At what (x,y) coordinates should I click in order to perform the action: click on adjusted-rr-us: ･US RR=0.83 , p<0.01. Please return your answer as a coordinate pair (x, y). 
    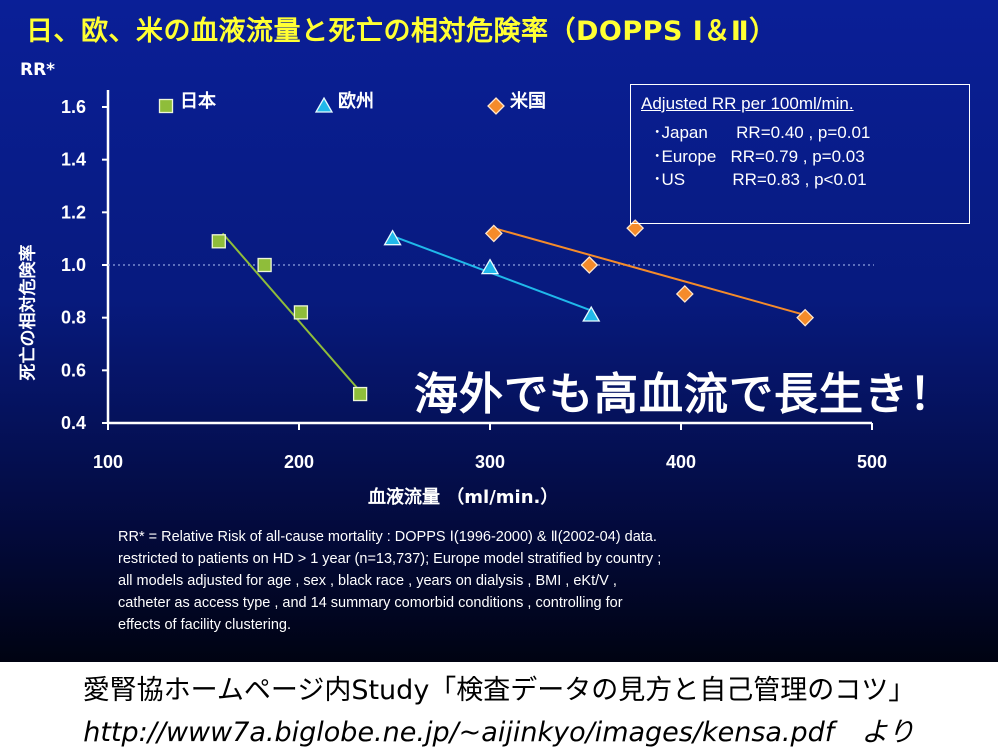
    Looking at the image, I should click on (760, 179).